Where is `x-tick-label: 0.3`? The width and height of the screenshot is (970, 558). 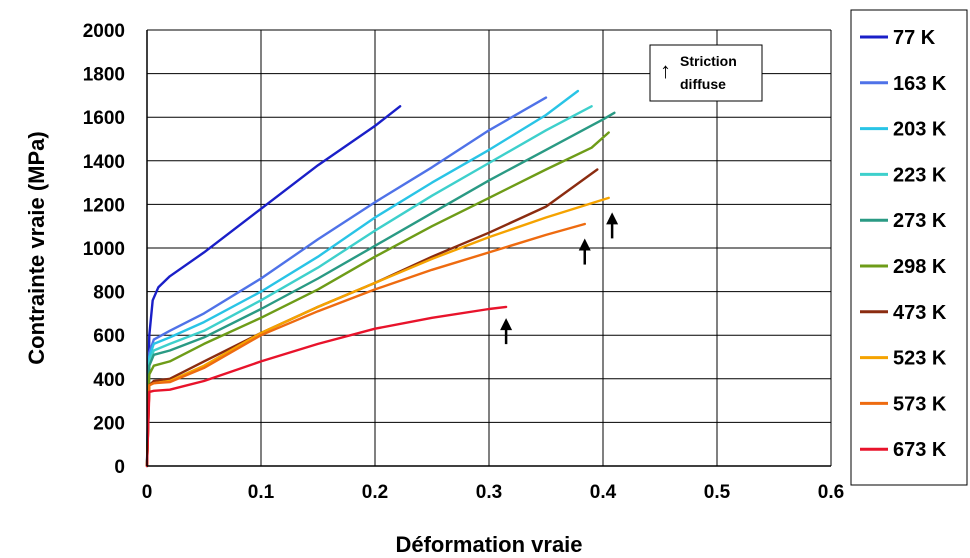 x-tick-label: 0.3 is located at coordinates (489, 492).